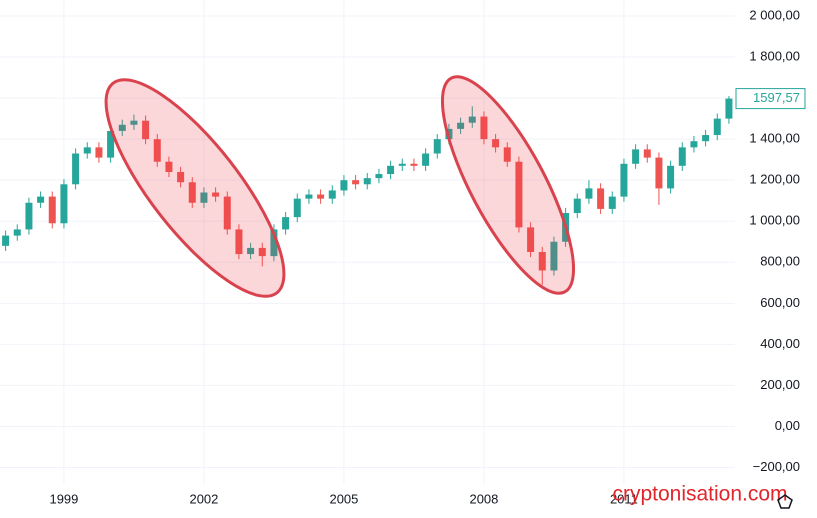 The image size is (817, 518). What do you see at coordinates (780, 384) in the screenshot?
I see `y-tick-label: 200,00` at bounding box center [780, 384].